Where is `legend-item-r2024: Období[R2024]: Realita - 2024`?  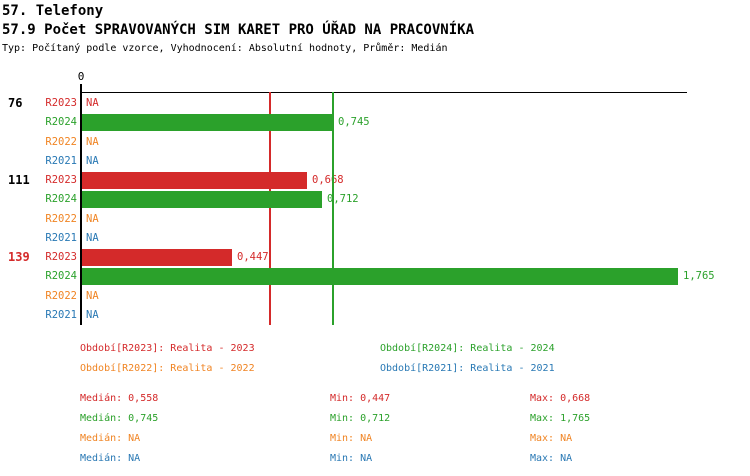
legend-item-r2024: Období[R2024]: Realita - 2024 is located at coordinates (467, 348).